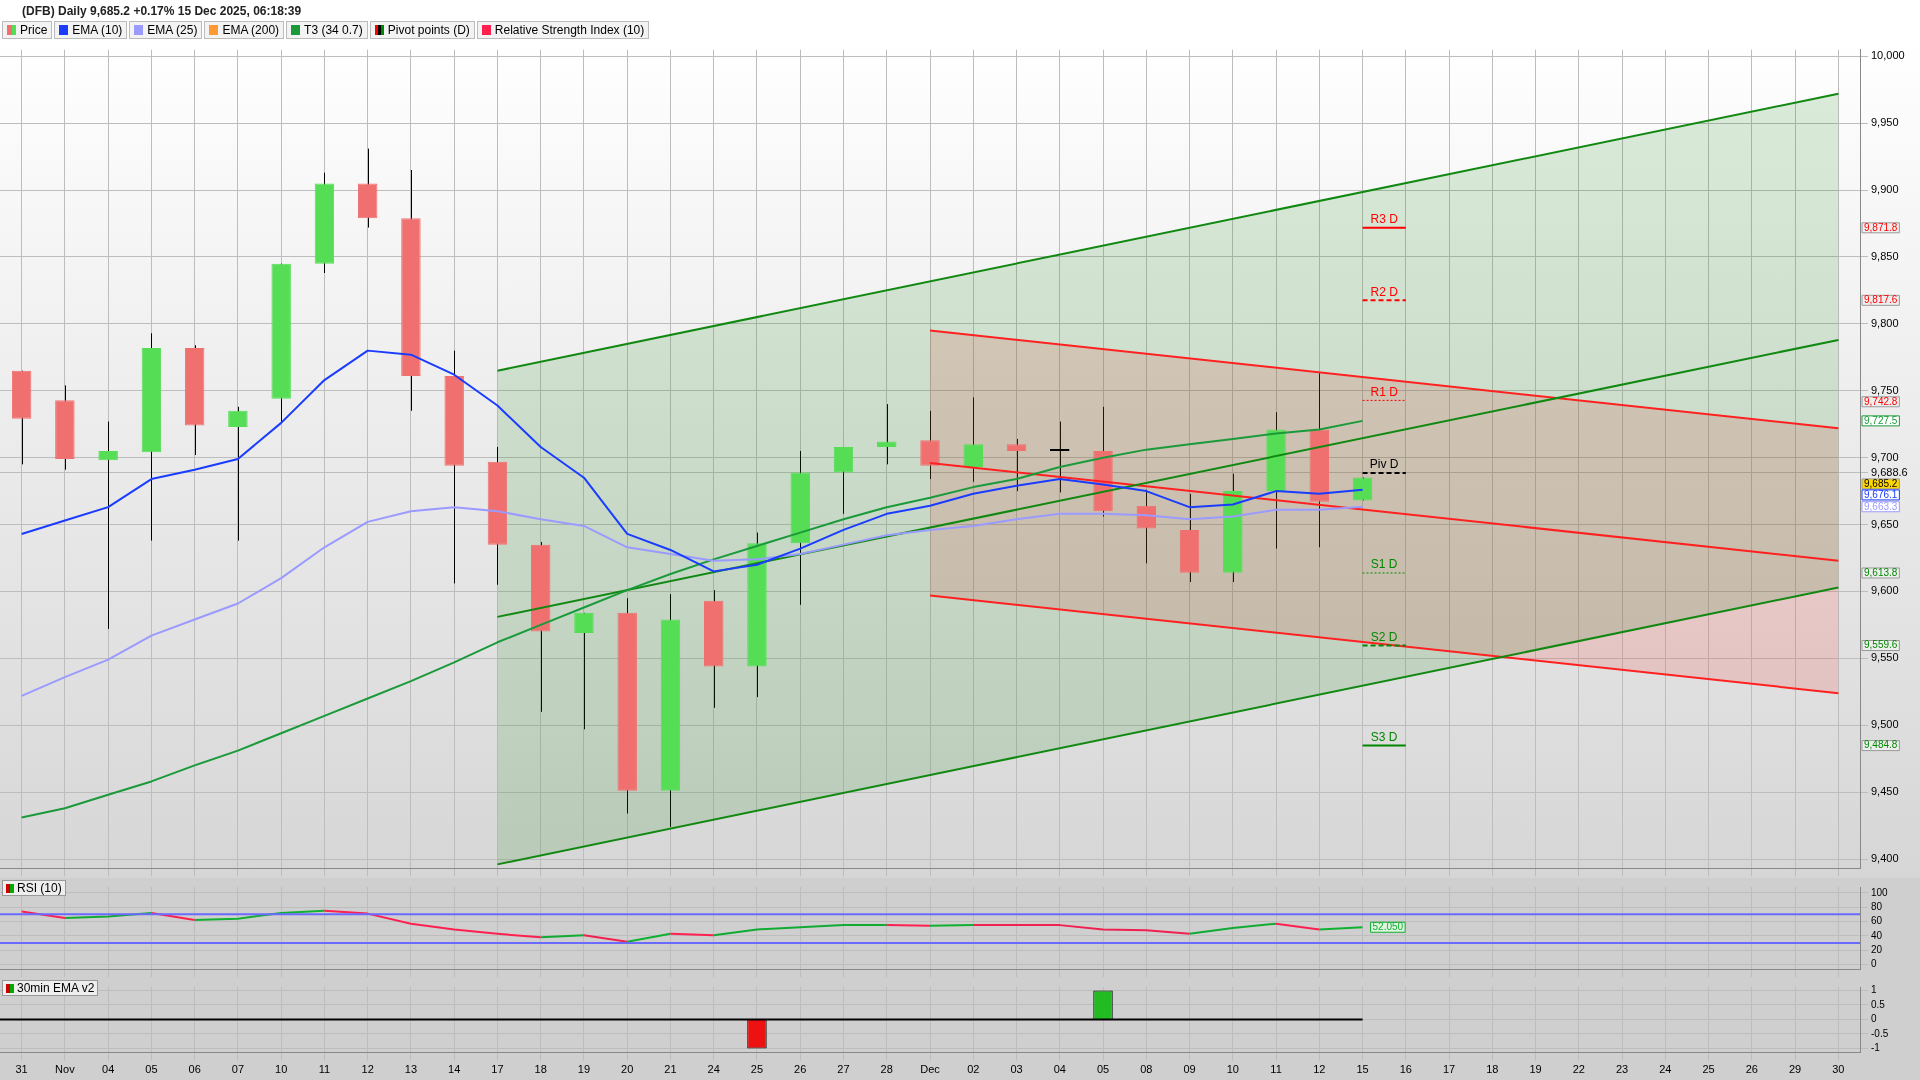 The height and width of the screenshot is (1080, 1920). I want to click on x-tick-label: 08, so click(1146, 1069).